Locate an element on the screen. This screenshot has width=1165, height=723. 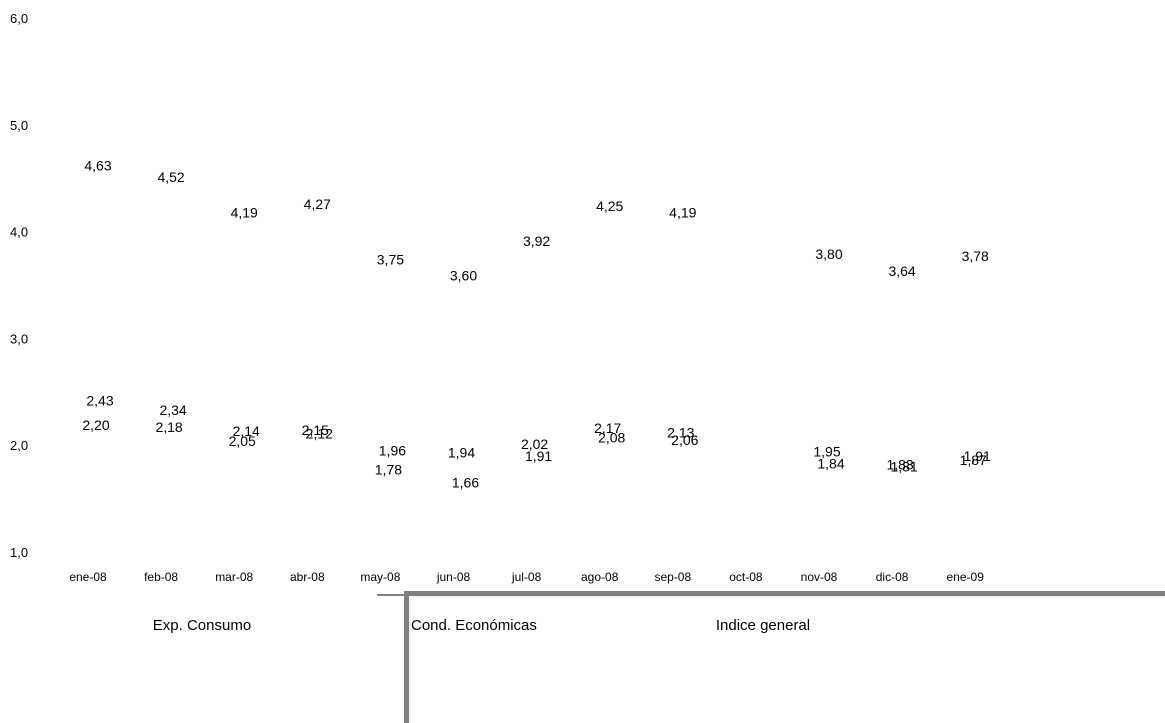
legend-entry-indice-general: Indice general is located at coordinates (763, 625).